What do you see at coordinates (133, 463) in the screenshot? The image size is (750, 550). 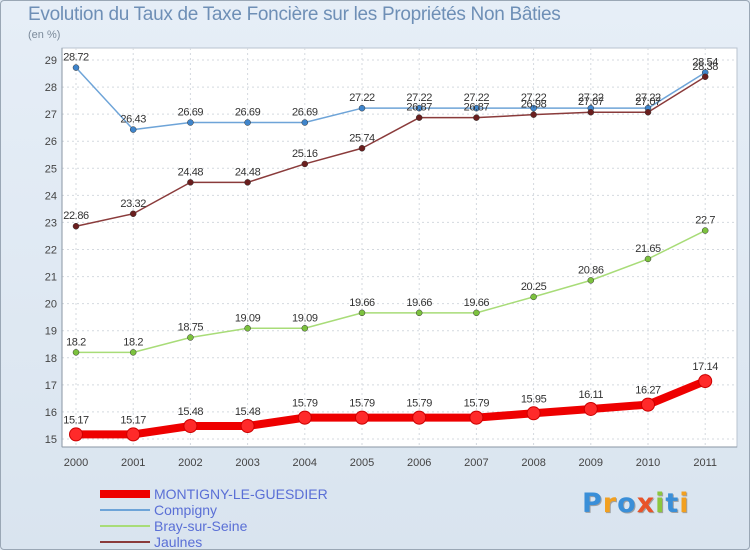 I see `x-tick-label: 2001` at bounding box center [133, 463].